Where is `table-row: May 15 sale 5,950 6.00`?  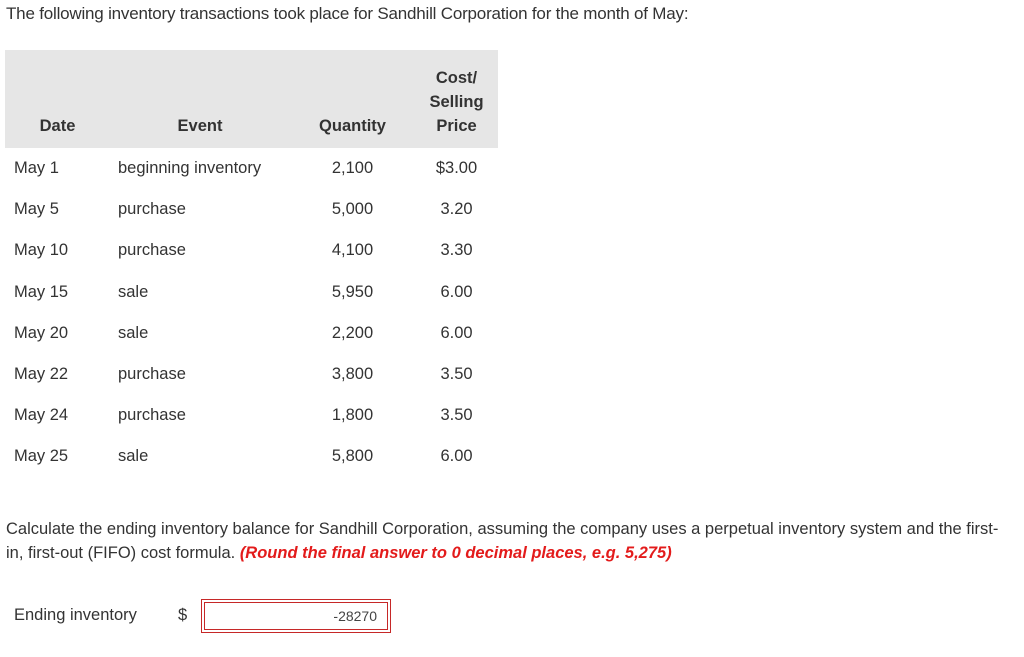
table-row: May 15 sale 5,950 6.00 is located at coordinates (251, 292).